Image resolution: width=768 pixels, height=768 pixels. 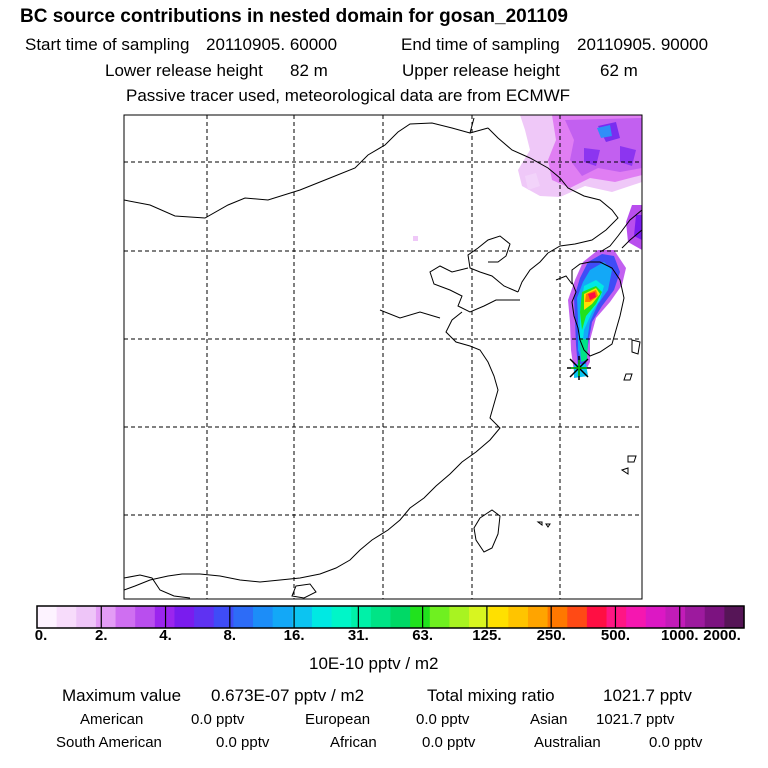 I want to click on total-mixing-label: Total mixing ratio, so click(x=491, y=695).